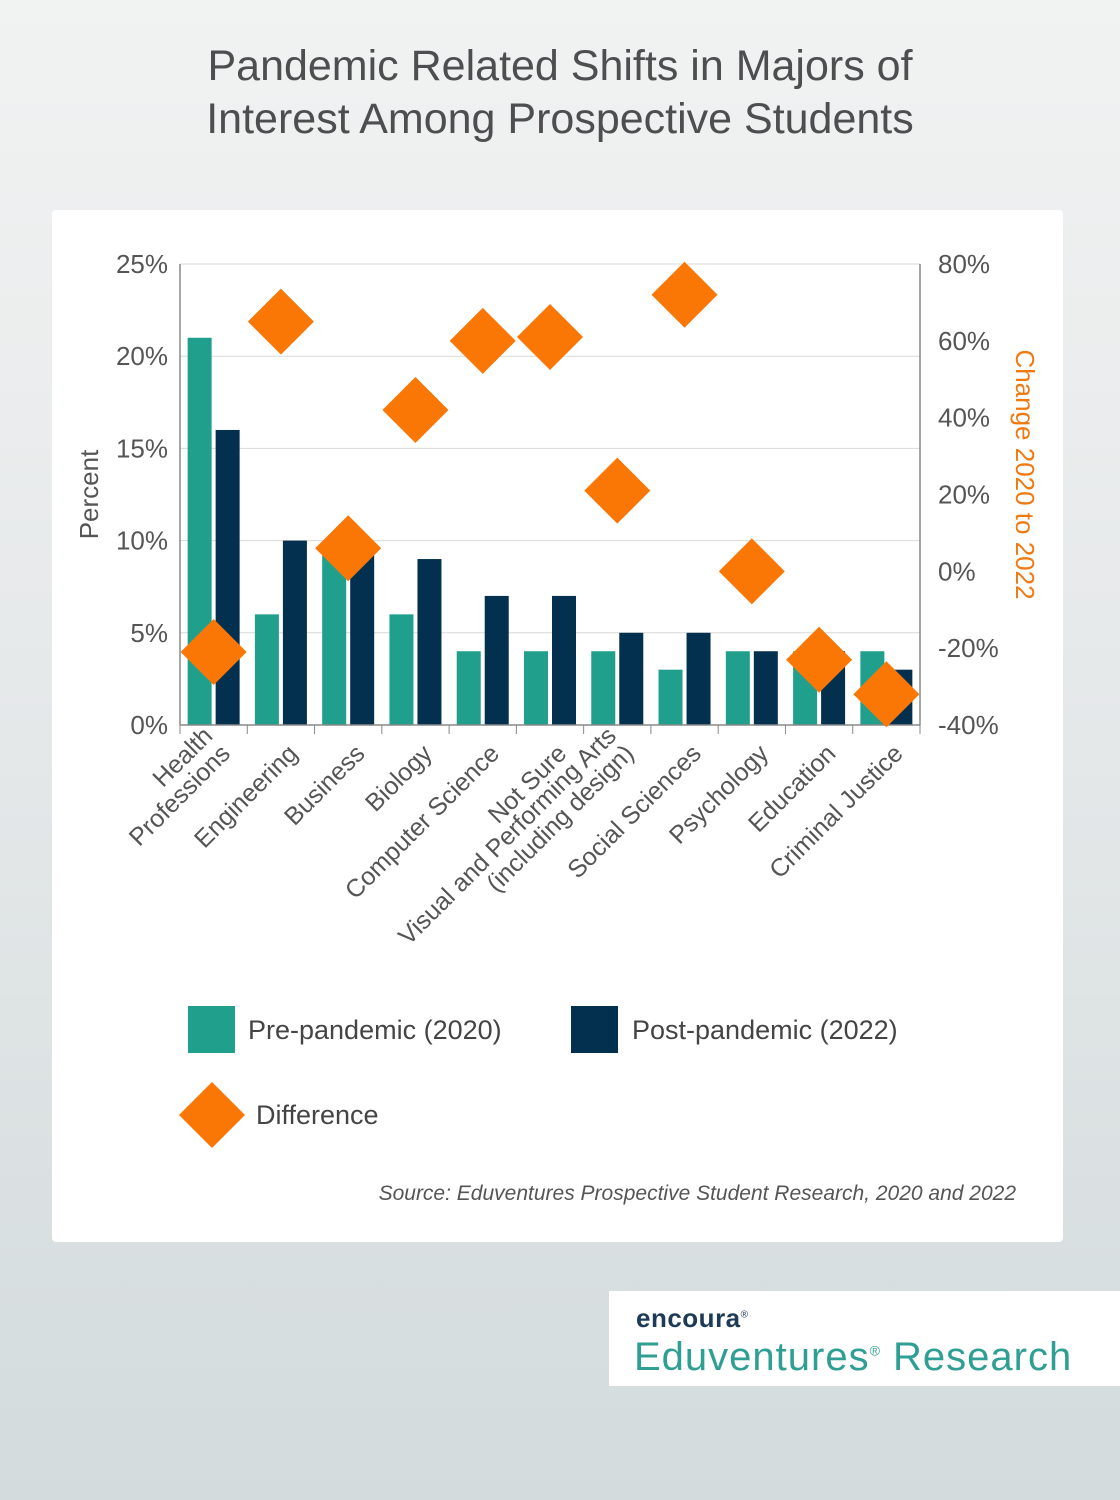  I want to click on y-tick-label: 25%, so click(142, 264).